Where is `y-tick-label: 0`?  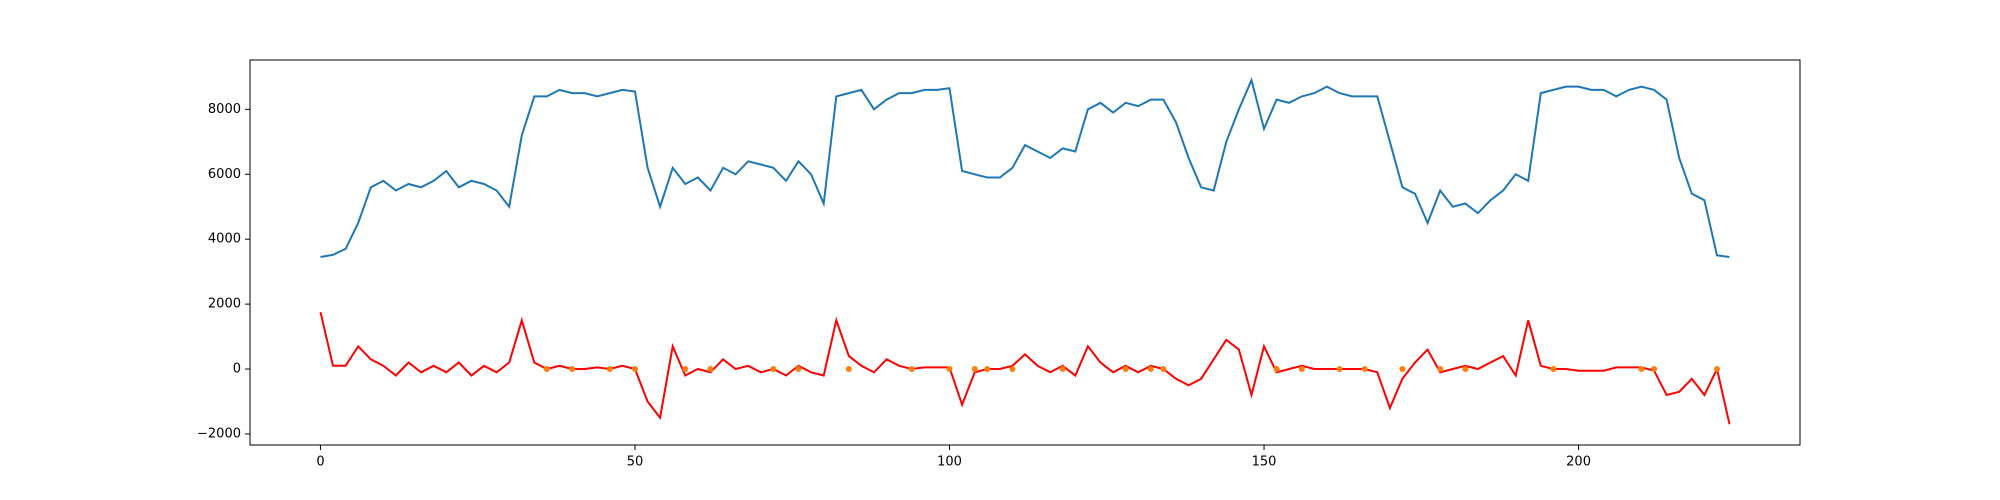 y-tick-label: 0 is located at coordinates (237, 369).